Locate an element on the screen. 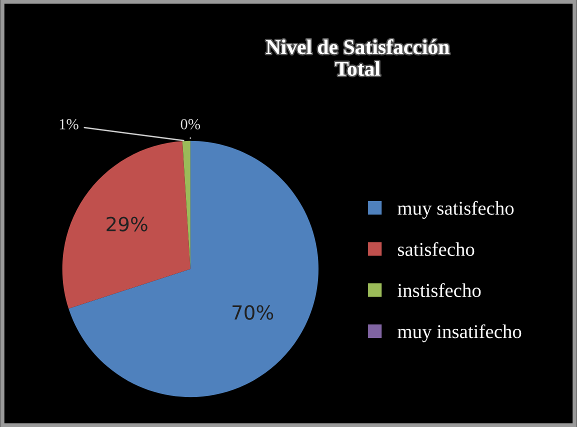 This screenshot has height=427, width=577. data-label: 29% is located at coordinates (127, 224).